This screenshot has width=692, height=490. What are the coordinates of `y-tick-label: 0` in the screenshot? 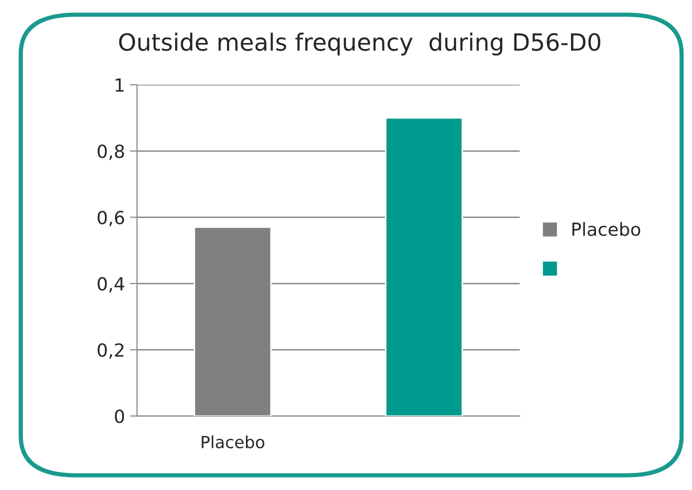 It's located at (119, 416).